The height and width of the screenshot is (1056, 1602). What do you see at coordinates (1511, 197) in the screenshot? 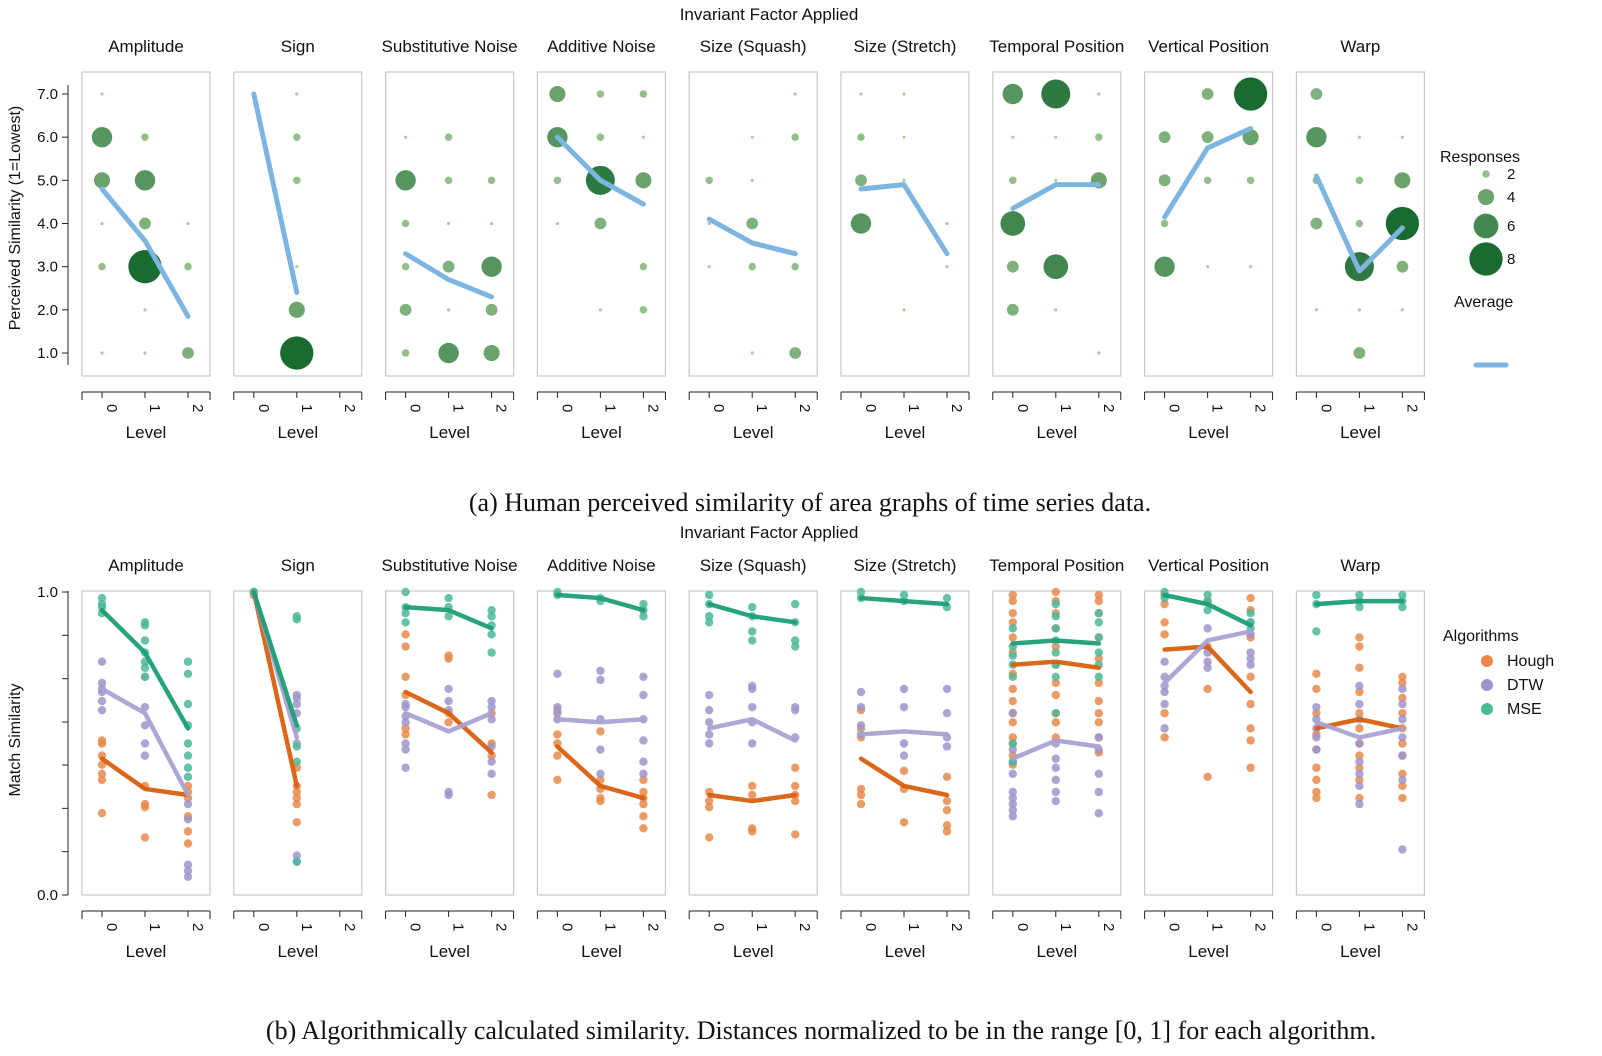
I see `legend-size-label: 4` at bounding box center [1511, 197].